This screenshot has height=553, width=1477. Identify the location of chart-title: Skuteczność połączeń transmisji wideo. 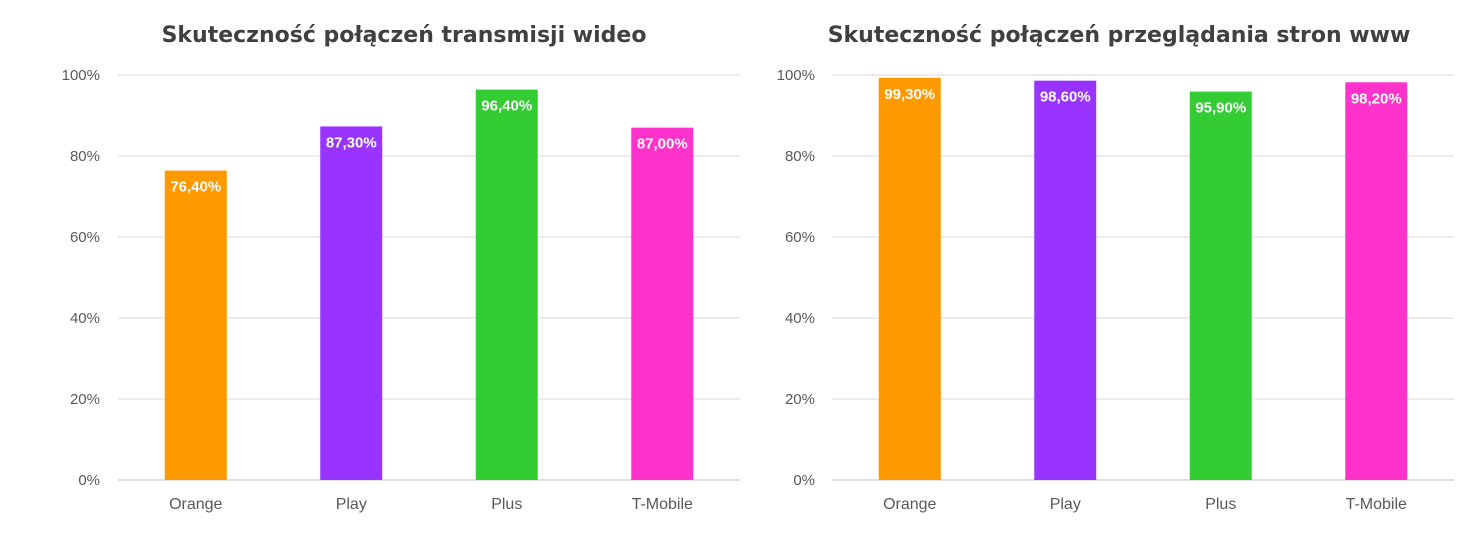
(404, 35).